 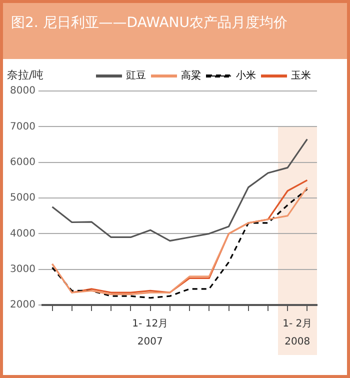 I want to click on y-tick-label: 2000, so click(x=23, y=305).